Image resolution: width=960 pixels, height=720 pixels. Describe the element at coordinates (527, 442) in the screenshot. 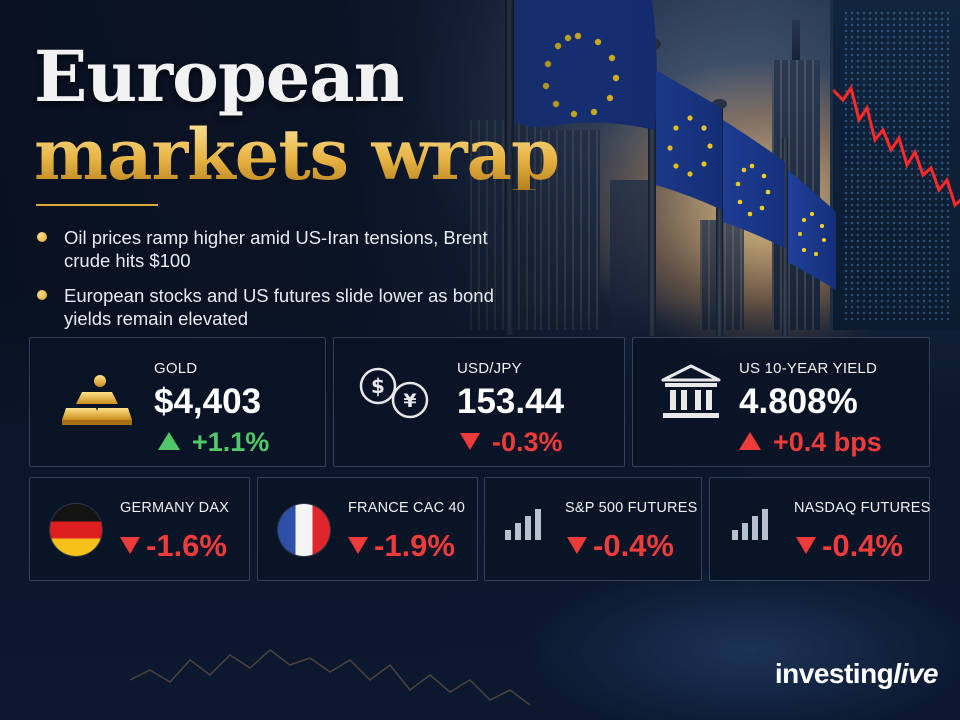

I see `card-change-value: -0.3%` at that location.